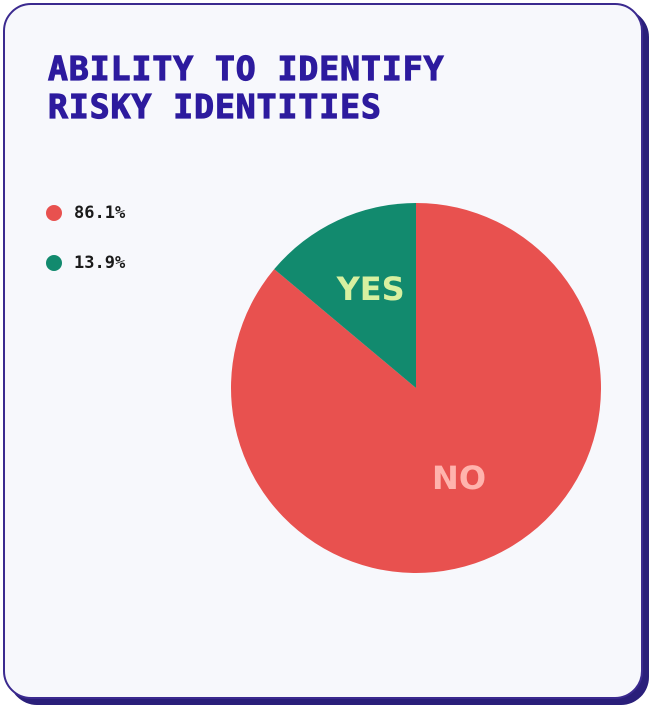  I want to click on legend-label-no: 86.1%, so click(100, 213).